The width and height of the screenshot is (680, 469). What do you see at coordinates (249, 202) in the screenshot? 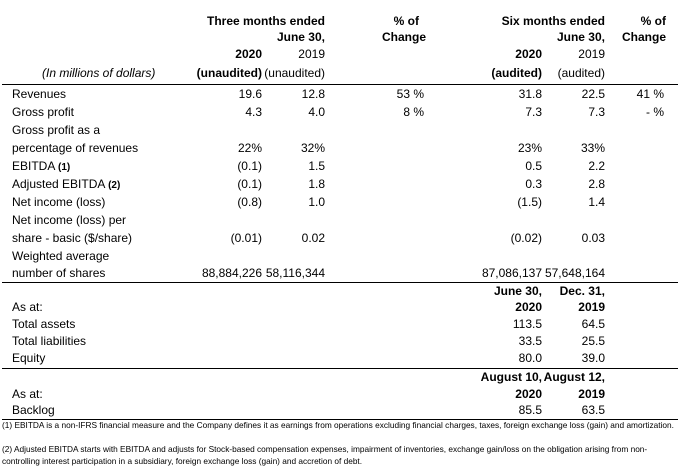
I see `net-income-c1: (0.8)` at bounding box center [249, 202].